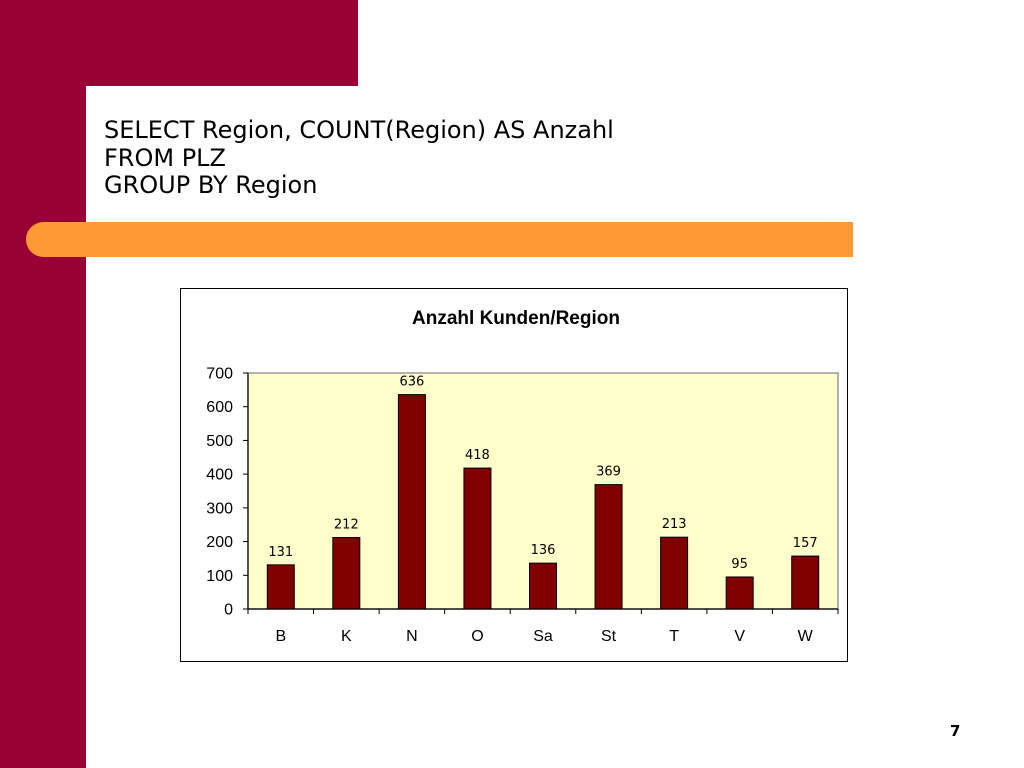 The width and height of the screenshot is (1024, 768). What do you see at coordinates (346, 636) in the screenshot?
I see `x-tick-label: K` at bounding box center [346, 636].